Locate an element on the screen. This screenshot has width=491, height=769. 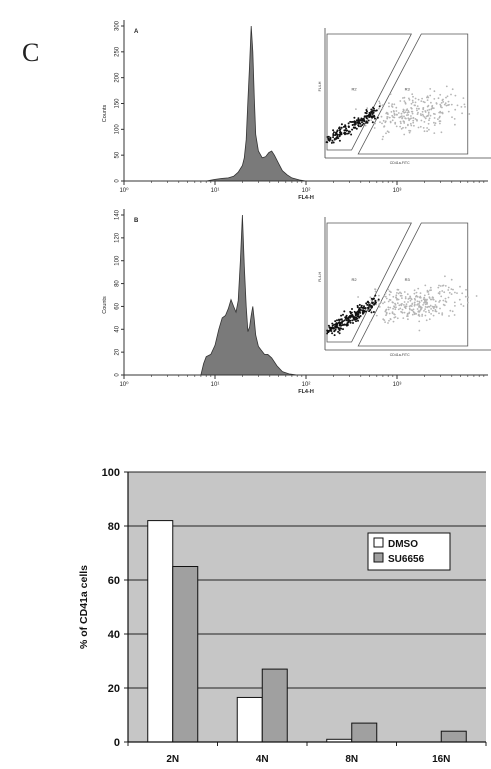
bar-dmso-4n is located at coordinates (249, 719).